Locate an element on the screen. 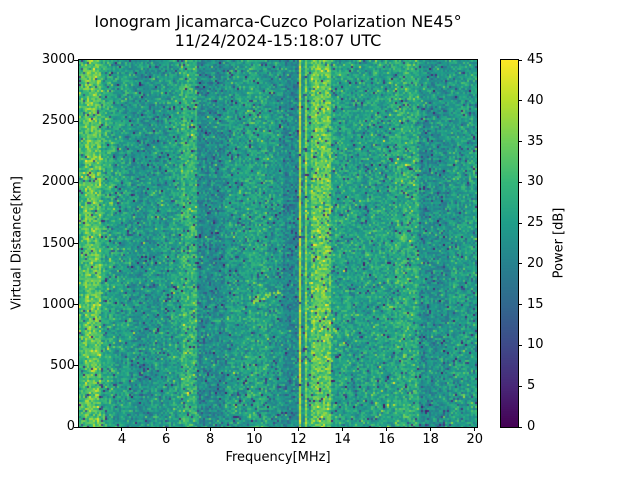 Image resolution: width=640 pixels, height=480 pixels. colorbar-tick-label: 40 is located at coordinates (535, 100).